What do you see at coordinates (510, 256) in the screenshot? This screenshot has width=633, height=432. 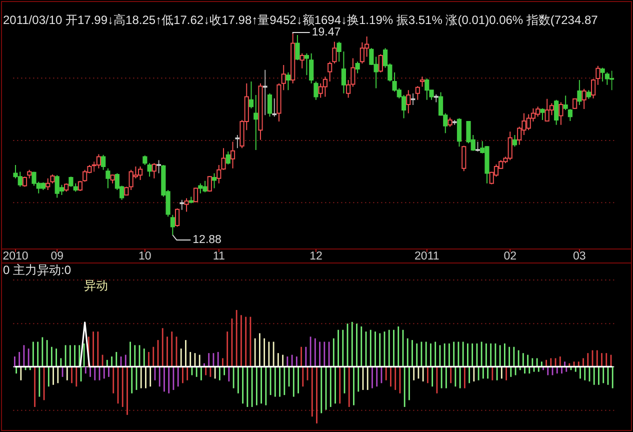 I see `x-tick-label: 02` at bounding box center [510, 256].